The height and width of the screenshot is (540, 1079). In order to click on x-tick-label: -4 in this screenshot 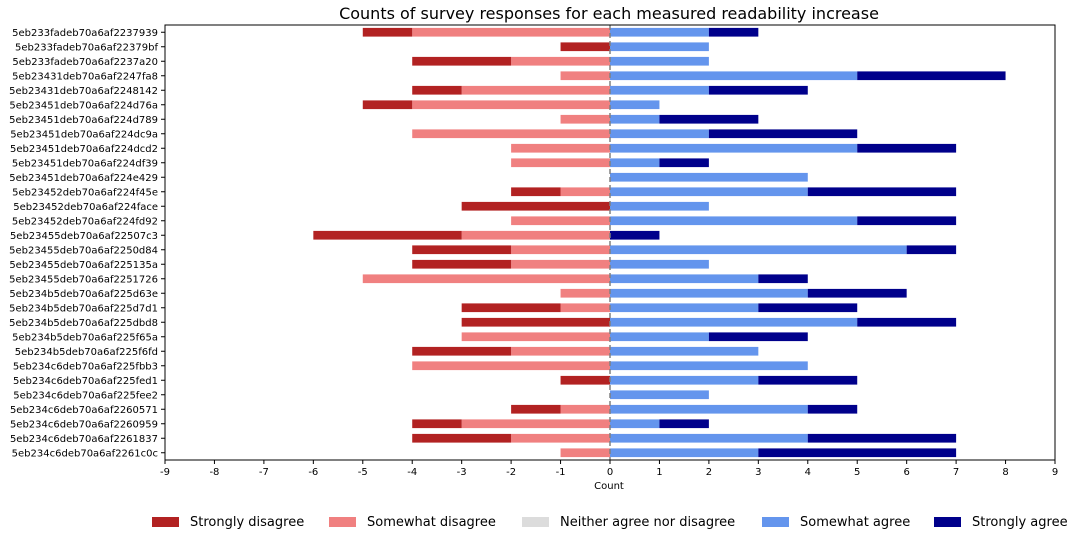, I will do `click(412, 472)`.